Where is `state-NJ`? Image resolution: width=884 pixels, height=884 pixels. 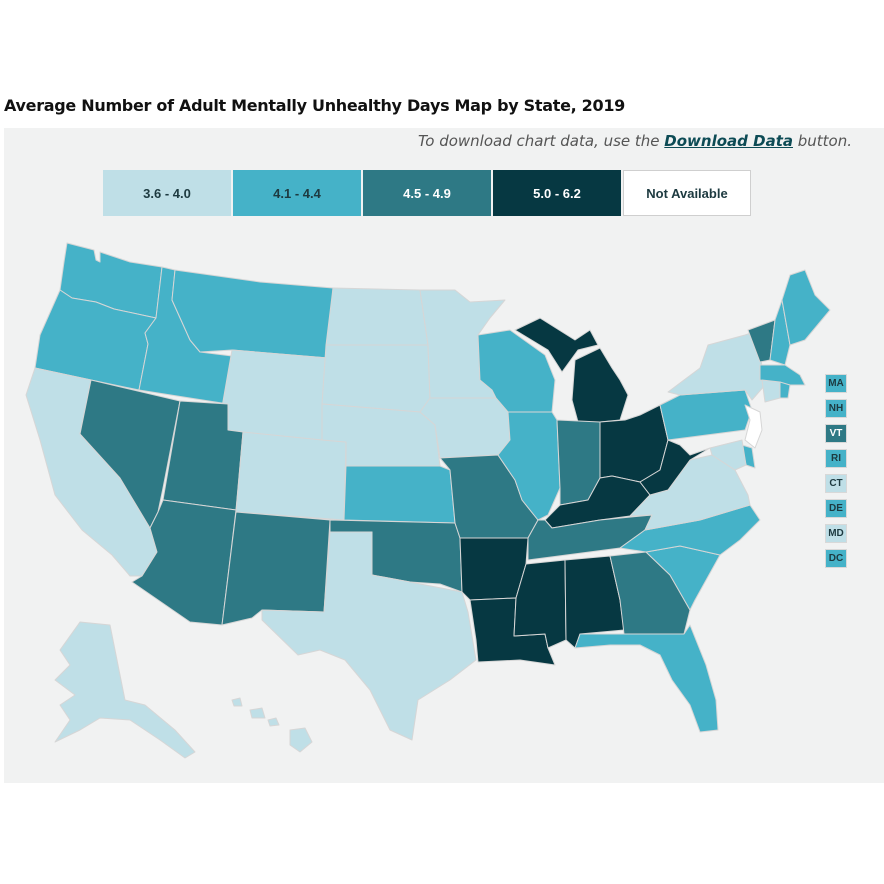 state-NJ is located at coordinates (753, 426).